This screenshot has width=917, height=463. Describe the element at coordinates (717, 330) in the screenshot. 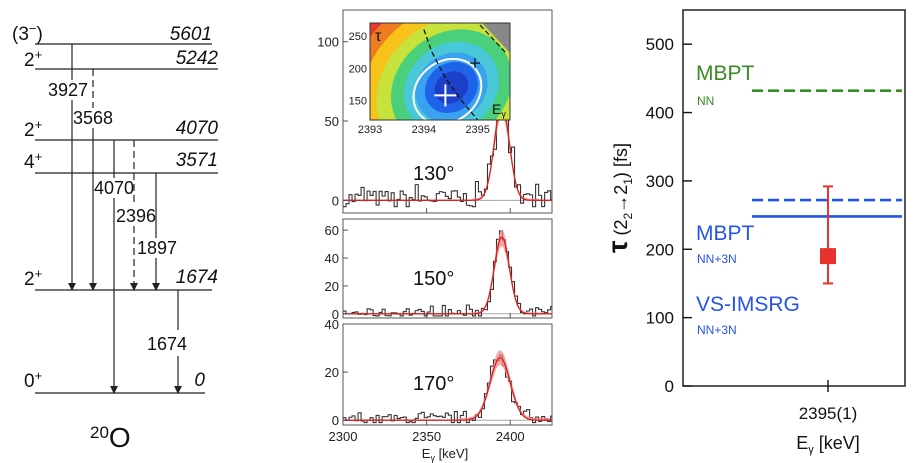

I see `theory-sublabel-2: NN+3N` at that location.